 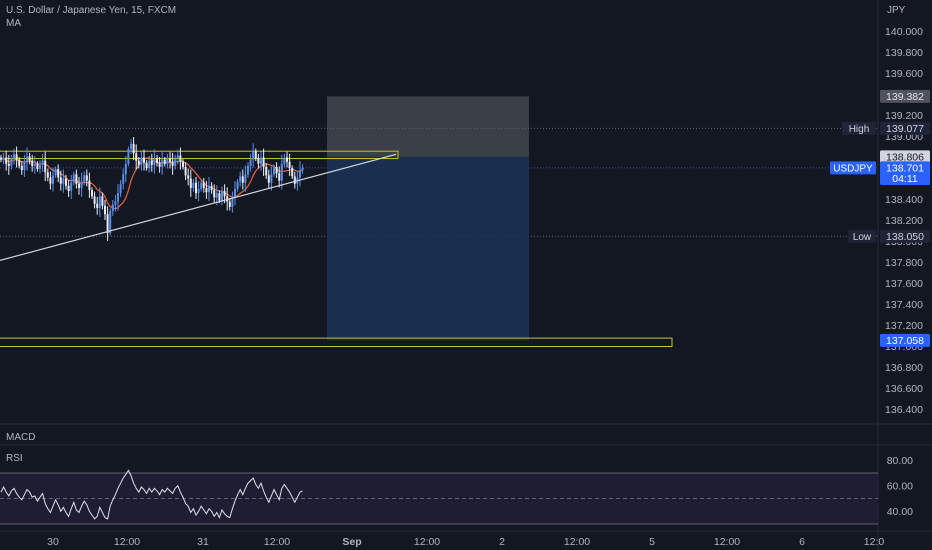 I want to click on rsi-pane-label: RSI, so click(x=14, y=458).